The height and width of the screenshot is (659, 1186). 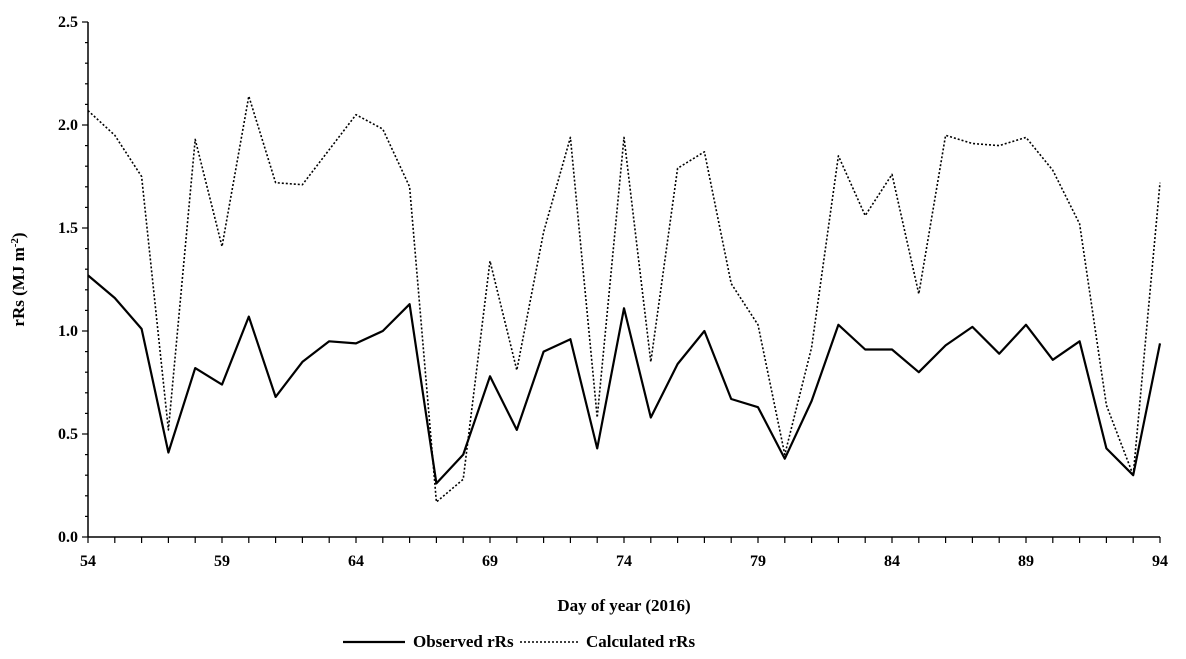 What do you see at coordinates (1026, 561) in the screenshot?
I see `x-tick-label: 89` at bounding box center [1026, 561].